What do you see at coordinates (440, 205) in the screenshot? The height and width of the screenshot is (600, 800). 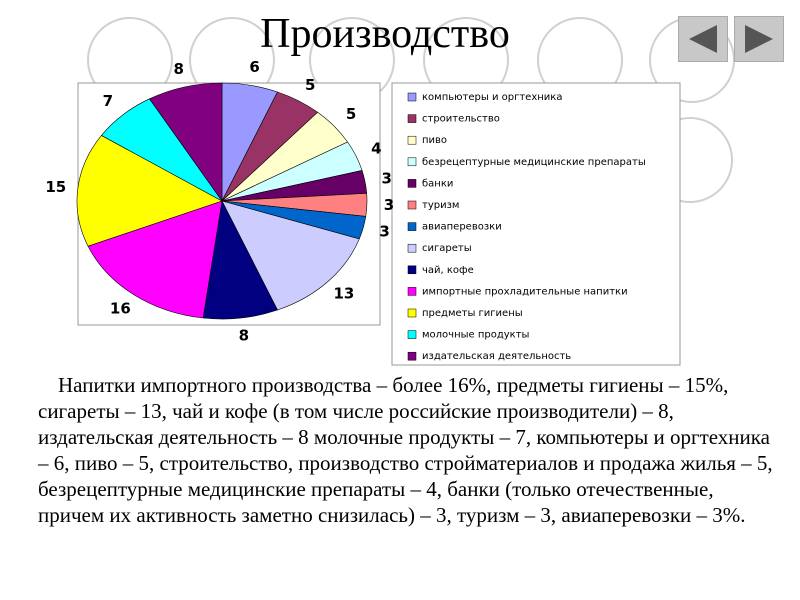 I see `legend-label: туризм` at bounding box center [440, 205].